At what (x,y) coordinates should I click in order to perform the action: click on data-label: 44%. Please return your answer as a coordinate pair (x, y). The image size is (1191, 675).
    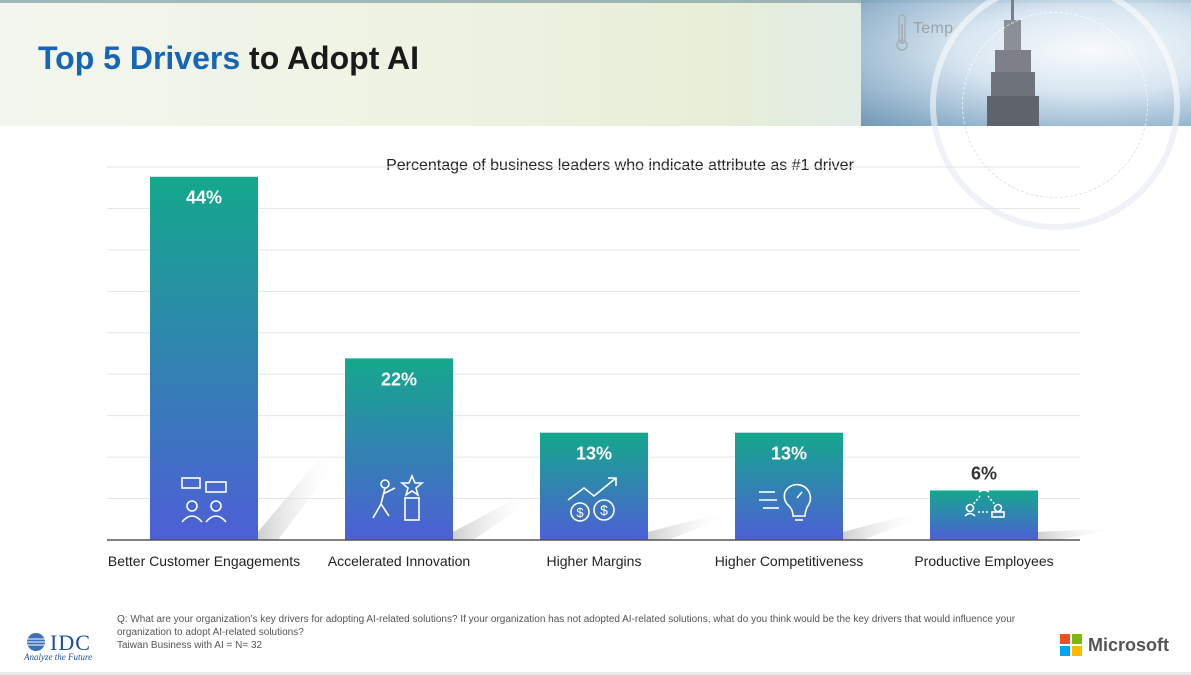
    Looking at the image, I should click on (204, 198).